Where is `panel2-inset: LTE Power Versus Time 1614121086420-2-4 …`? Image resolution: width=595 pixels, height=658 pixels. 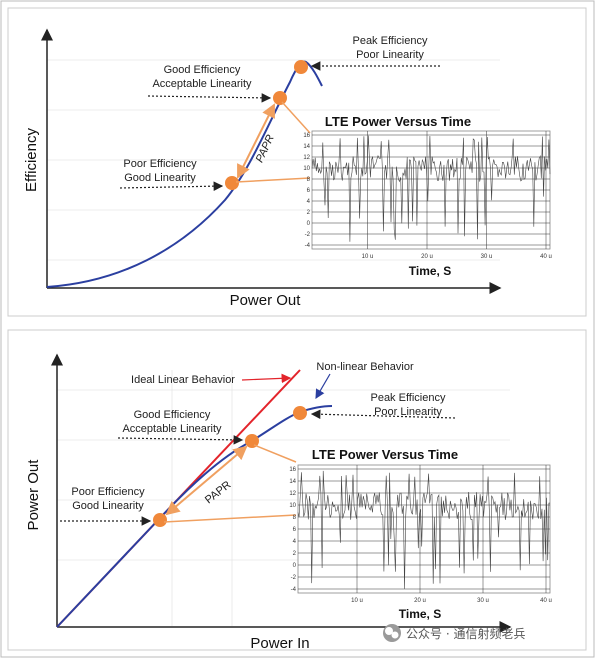 panel2-inset: LTE Power Versus Time 1614121086420-2-4 … is located at coordinates (420, 534).